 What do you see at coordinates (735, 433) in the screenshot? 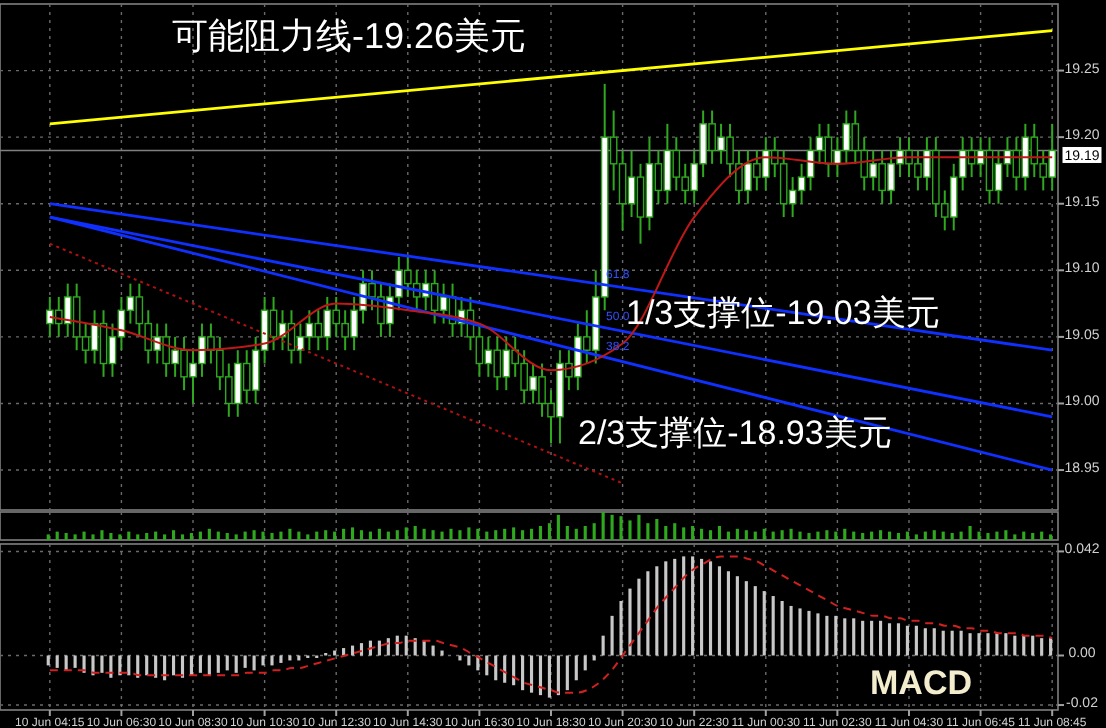
I see `annotation: 2/3支撑位-18.93美元` at bounding box center [735, 433].